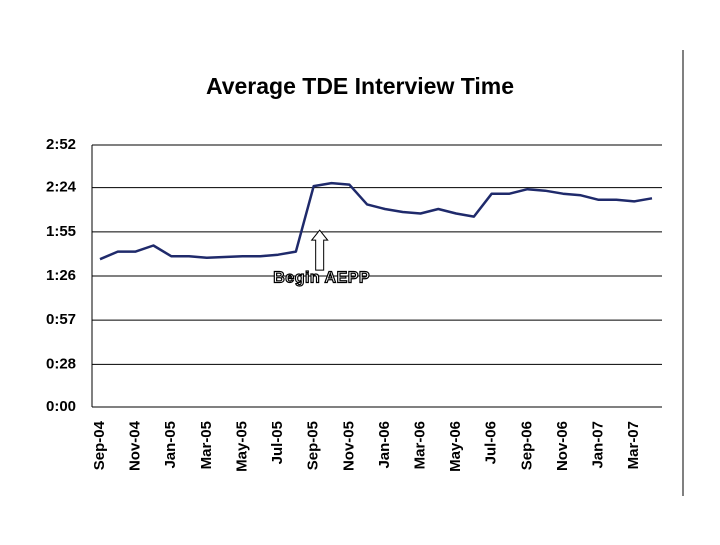 The image size is (720, 545). Describe the element at coordinates (384, 445) in the screenshot. I see `x-tick-label: Jan-06` at that location.